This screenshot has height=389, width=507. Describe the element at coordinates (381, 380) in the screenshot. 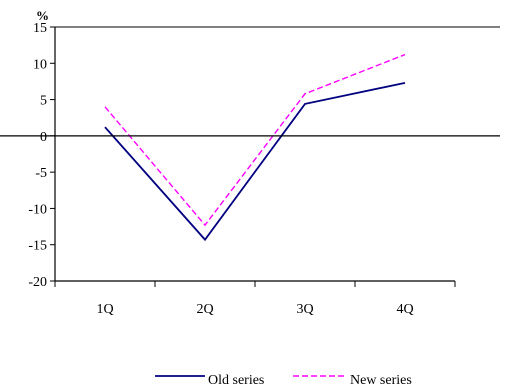

I see `legend-label: New series` at that location.